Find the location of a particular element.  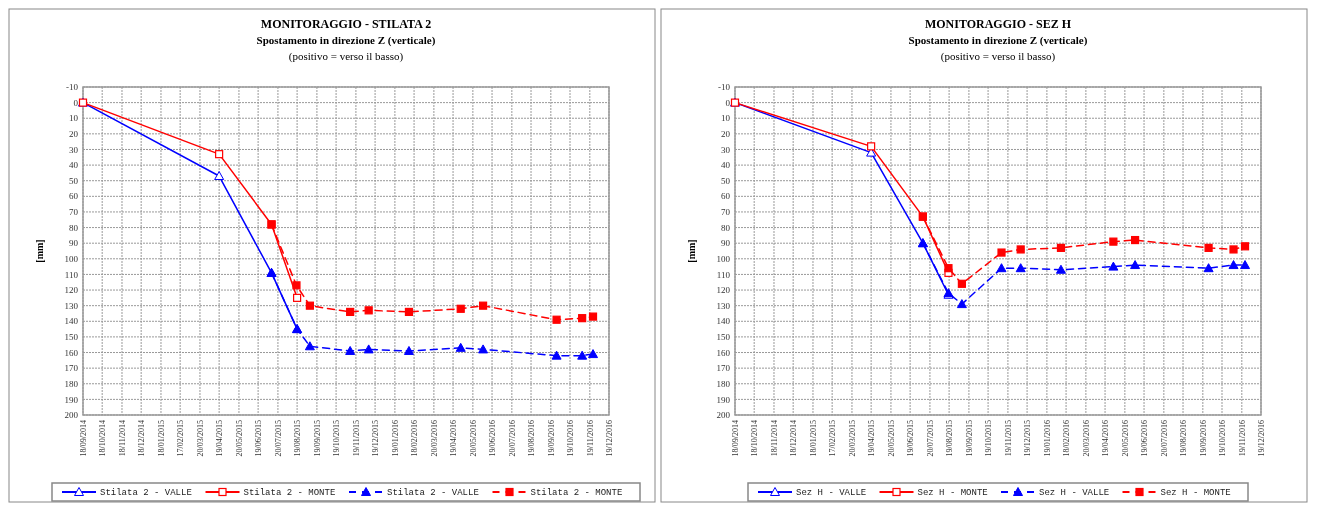

y-tick-label: 30 is located at coordinates (74, 149).